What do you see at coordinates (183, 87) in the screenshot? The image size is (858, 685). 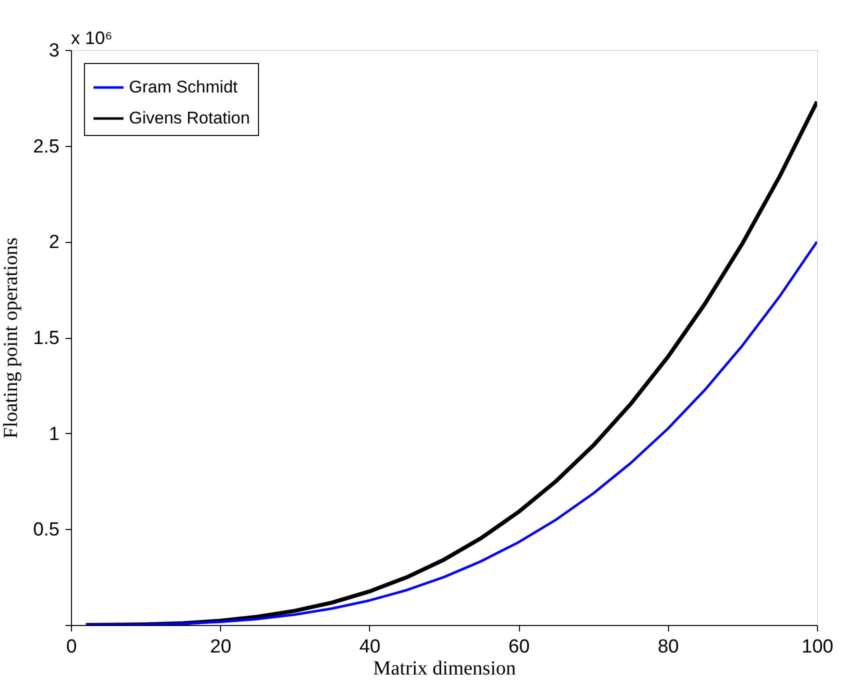 I see `legend-label: Gram Schmidt` at bounding box center [183, 87].